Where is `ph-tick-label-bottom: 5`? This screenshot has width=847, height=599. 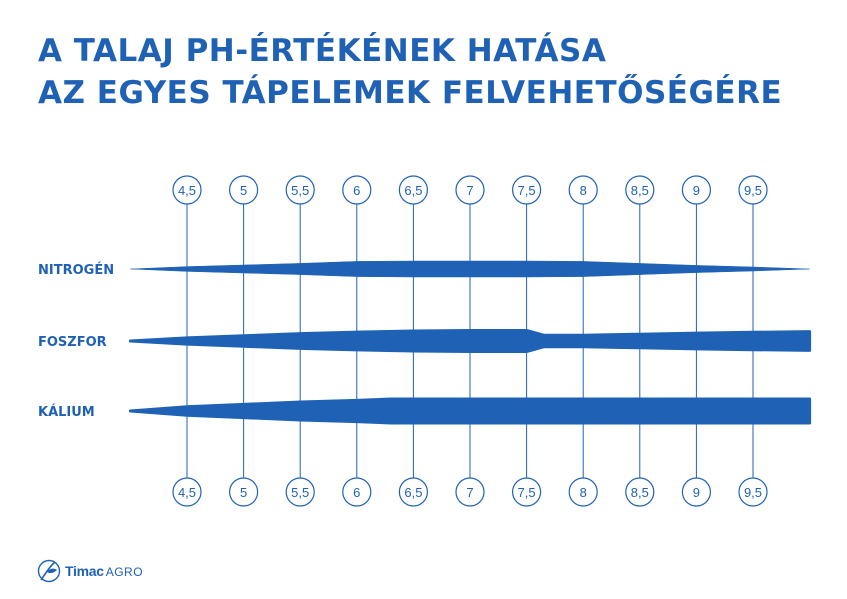
ph-tick-label-bottom: 5 is located at coordinates (243, 492).